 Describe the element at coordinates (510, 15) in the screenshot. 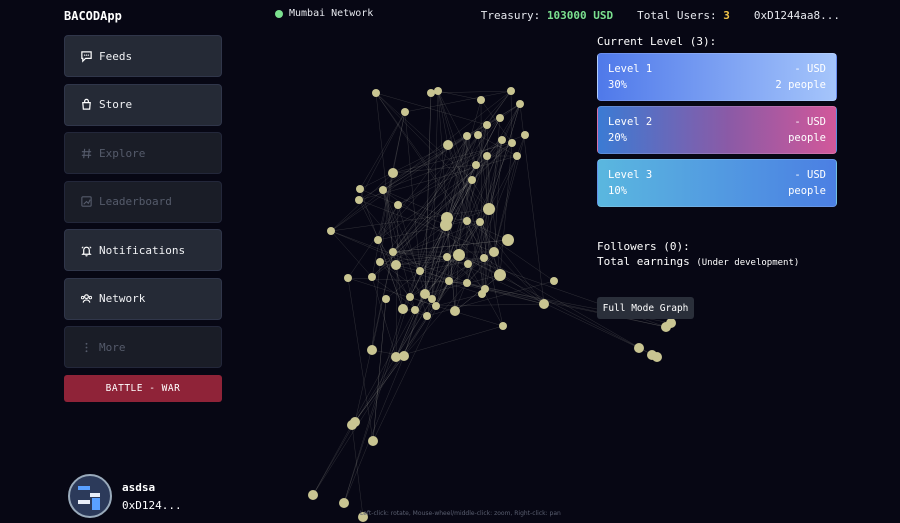

I see `treasury-label: Treasury:` at that location.